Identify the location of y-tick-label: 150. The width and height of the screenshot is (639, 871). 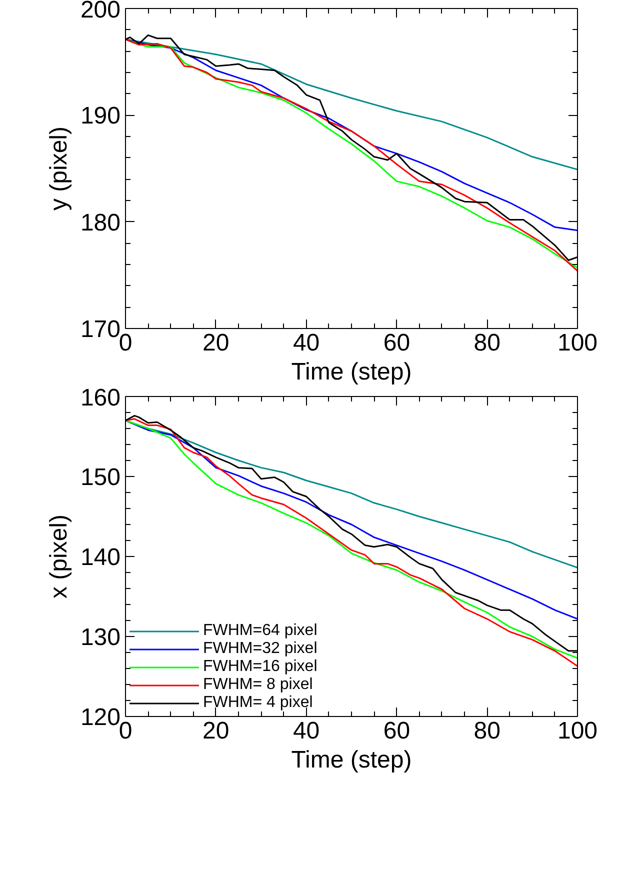
(100, 477).